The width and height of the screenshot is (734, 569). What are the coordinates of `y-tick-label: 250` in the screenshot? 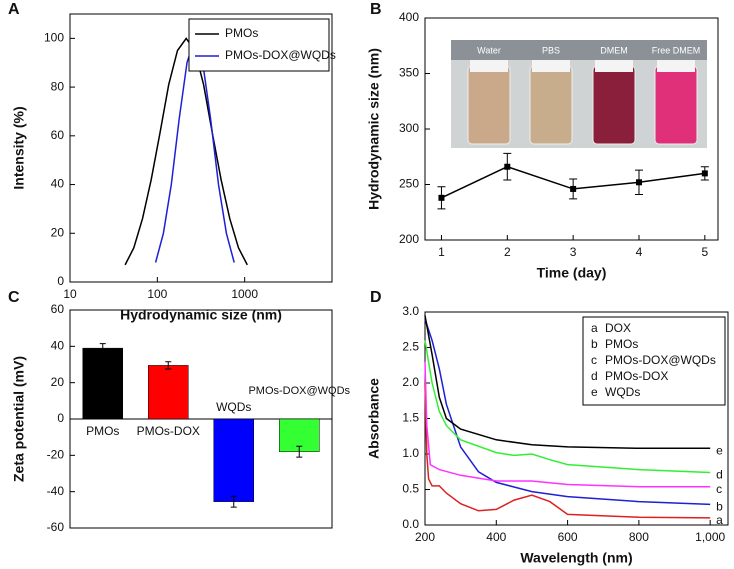 It's located at (409, 184).